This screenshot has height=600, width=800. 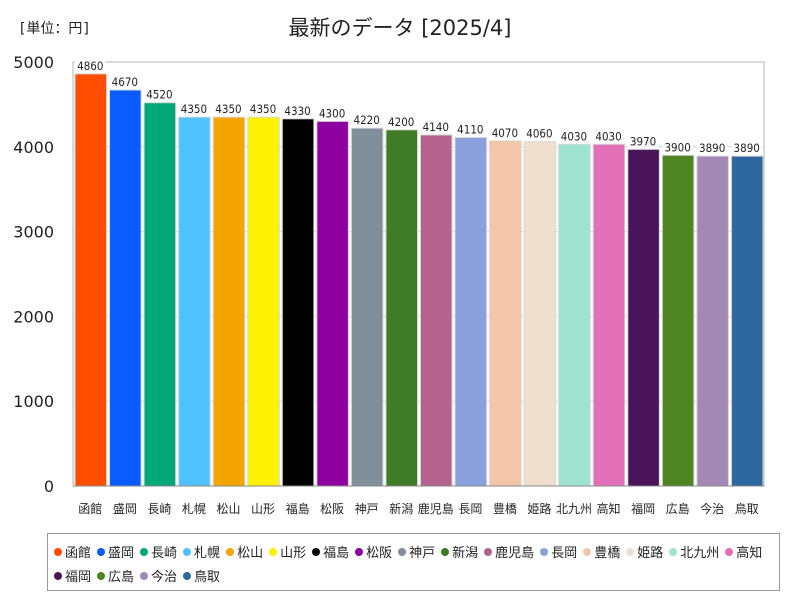 I want to click on x-tick-label: 北九州, so click(x=574, y=509).